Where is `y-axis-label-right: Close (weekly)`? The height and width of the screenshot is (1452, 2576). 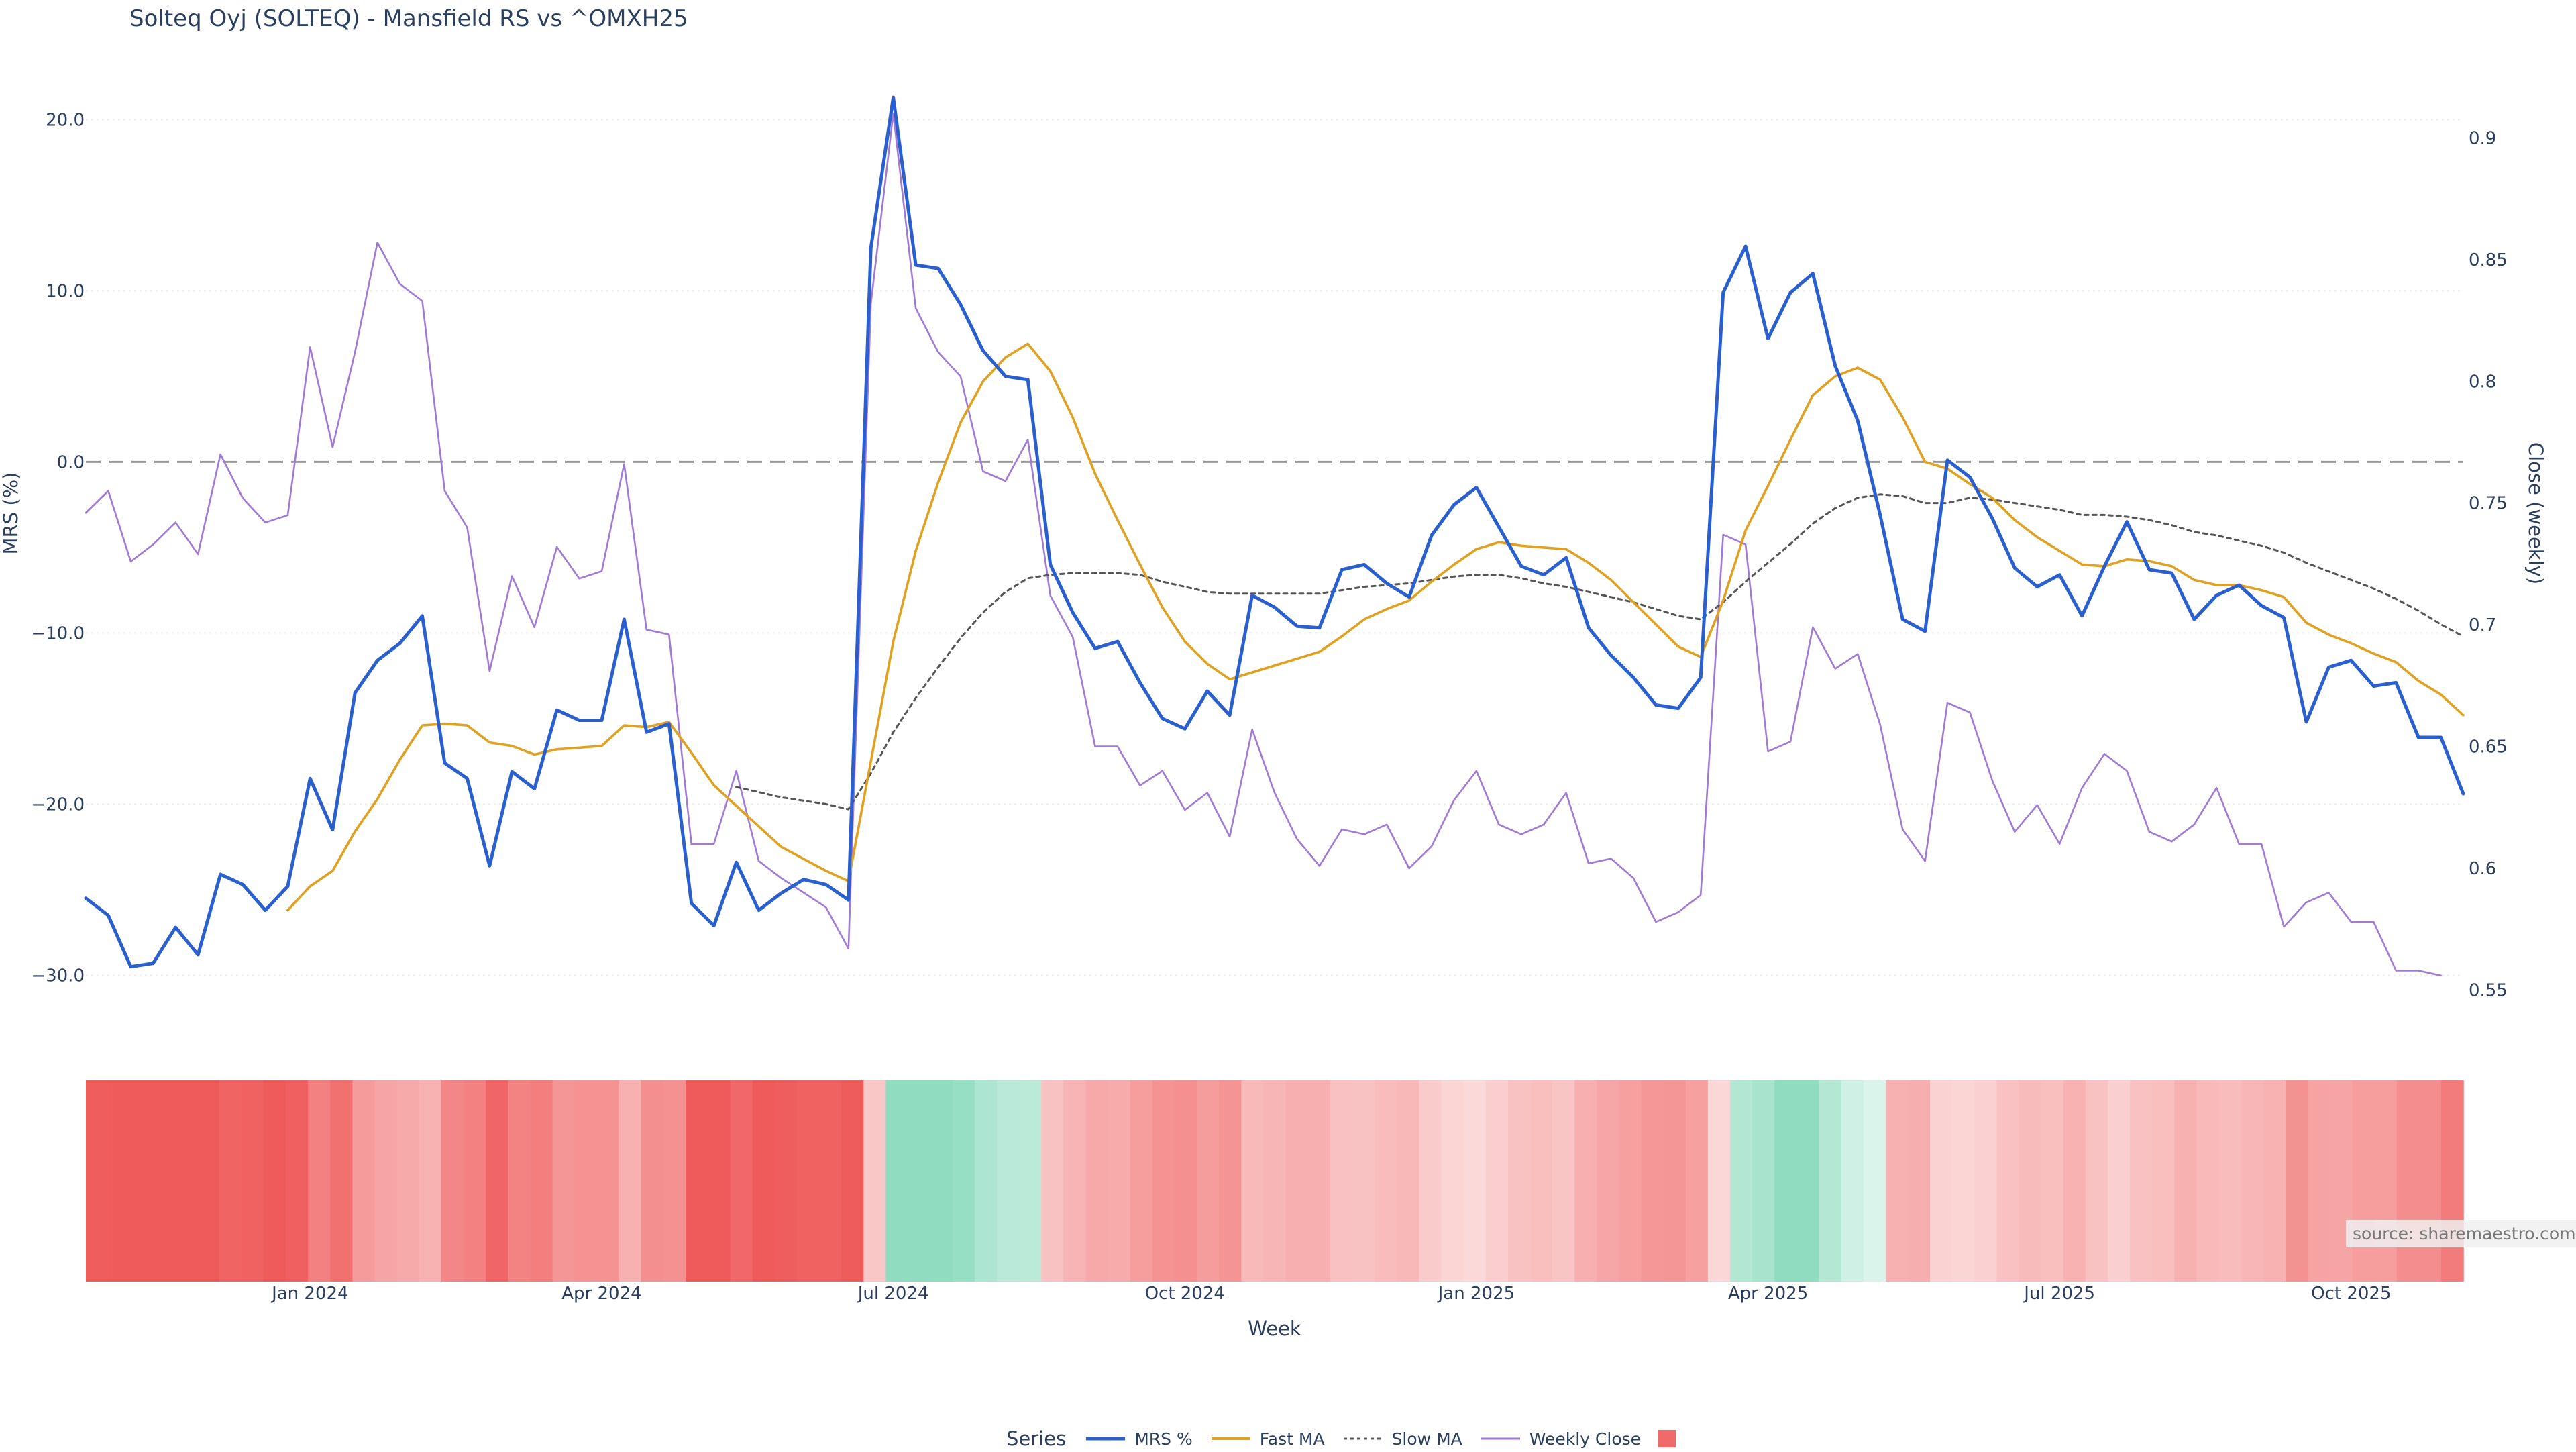
y-axis-label-right: Close (weekly) is located at coordinates (2535, 513).